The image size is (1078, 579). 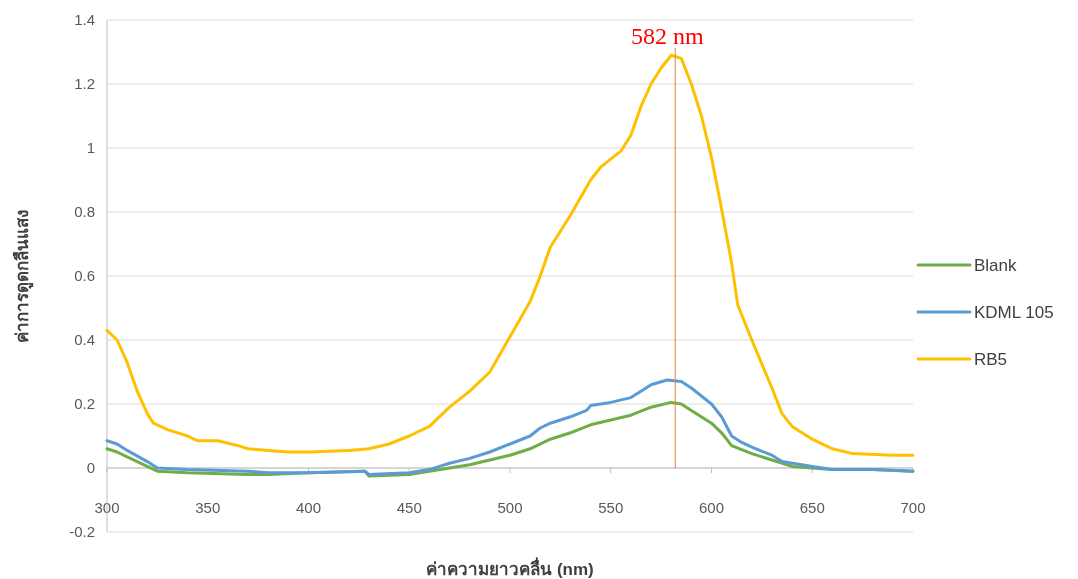 I want to click on legend-label: Blank, so click(x=996, y=265).